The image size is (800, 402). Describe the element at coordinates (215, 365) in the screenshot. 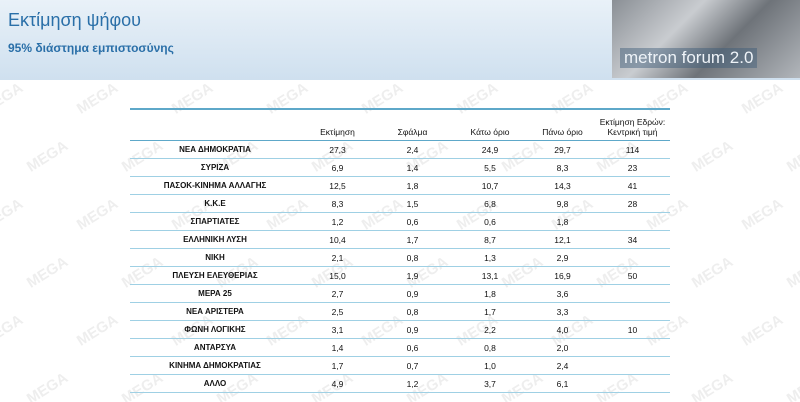

I see `party-name: ΚΙΝΗΜΑ ΔΗΜΟΚΡΑΤΙΑΣ` at that location.